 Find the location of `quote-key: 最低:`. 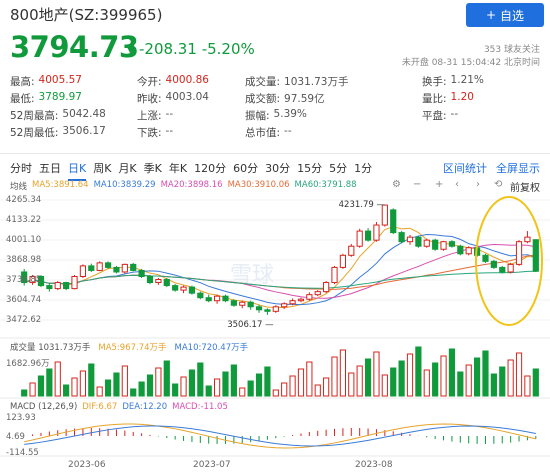

quote-key: 最低: is located at coordinates (22, 99).